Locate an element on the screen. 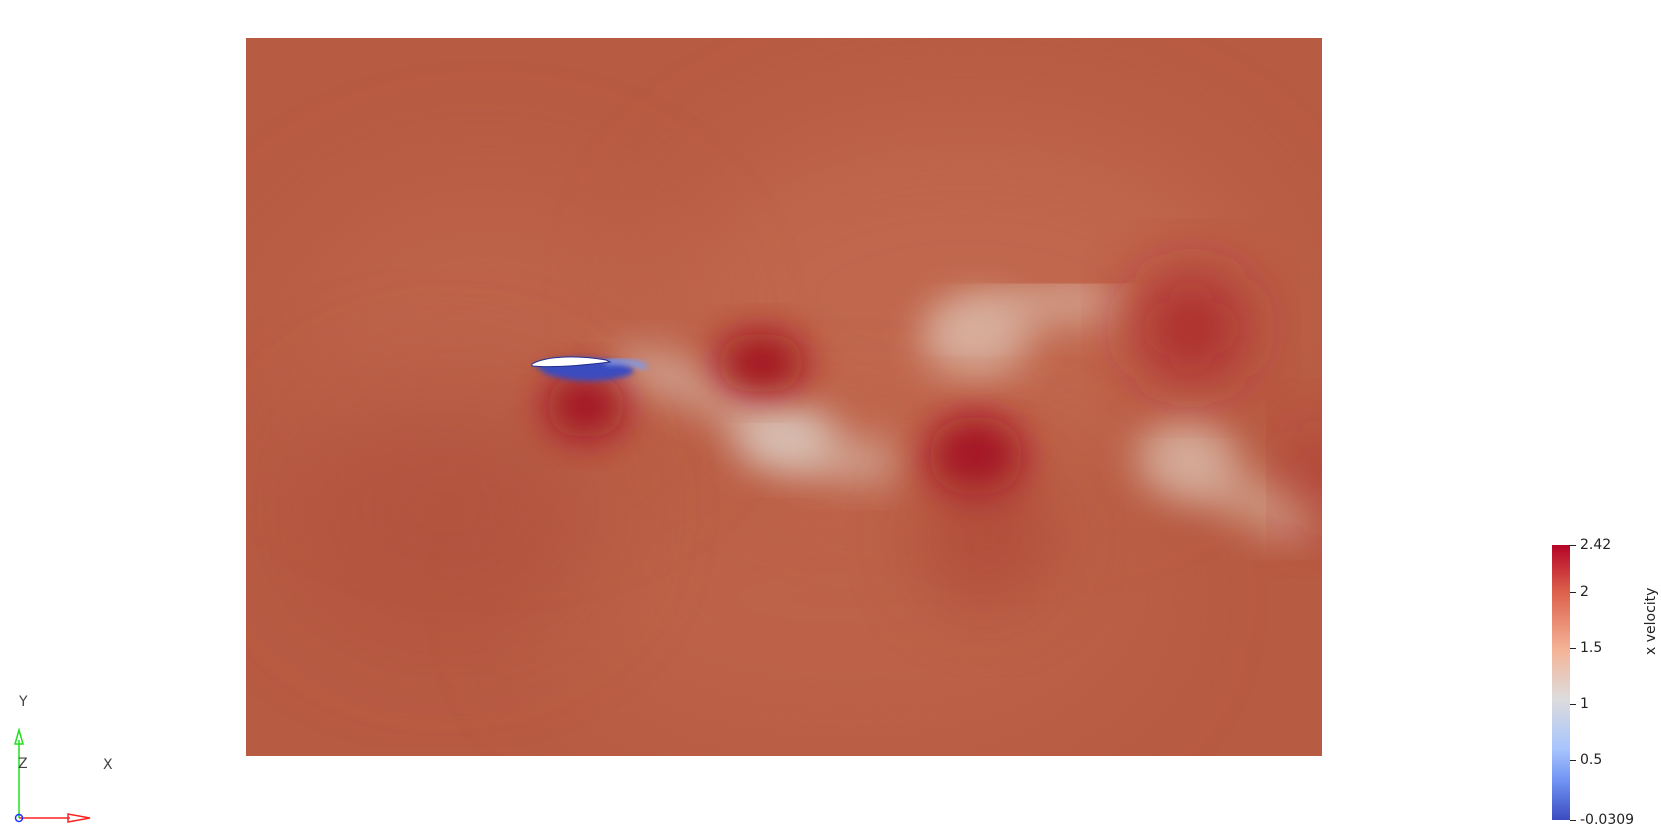 The height and width of the screenshot is (836, 1661). colorbar-tick-label: 1.5 is located at coordinates (1591, 648).